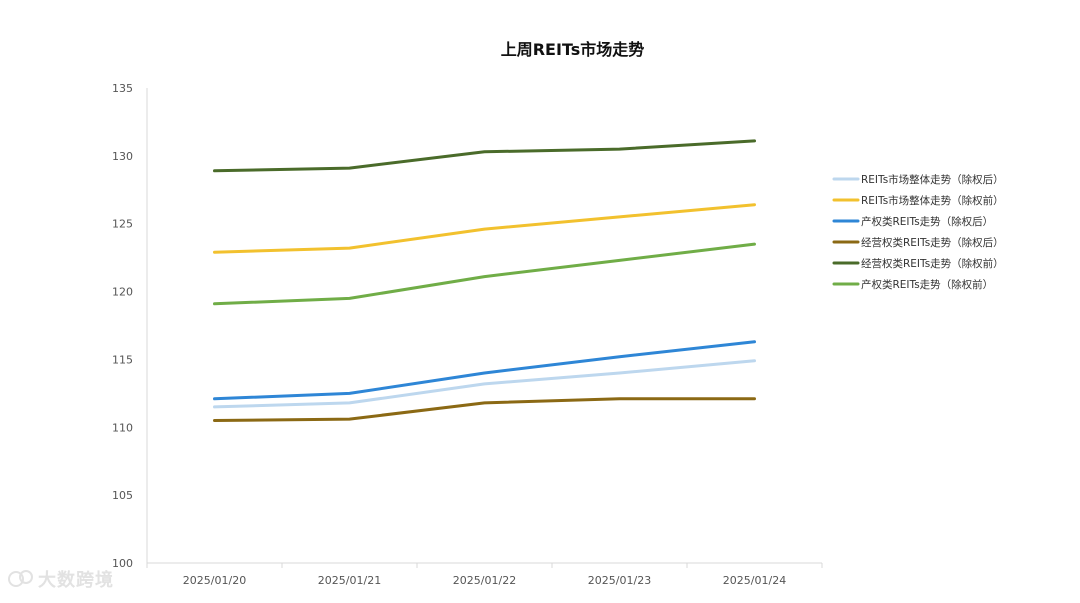 The image size is (1080, 603). Describe the element at coordinates (122, 88) in the screenshot. I see `y-tick-label: 135` at that location.